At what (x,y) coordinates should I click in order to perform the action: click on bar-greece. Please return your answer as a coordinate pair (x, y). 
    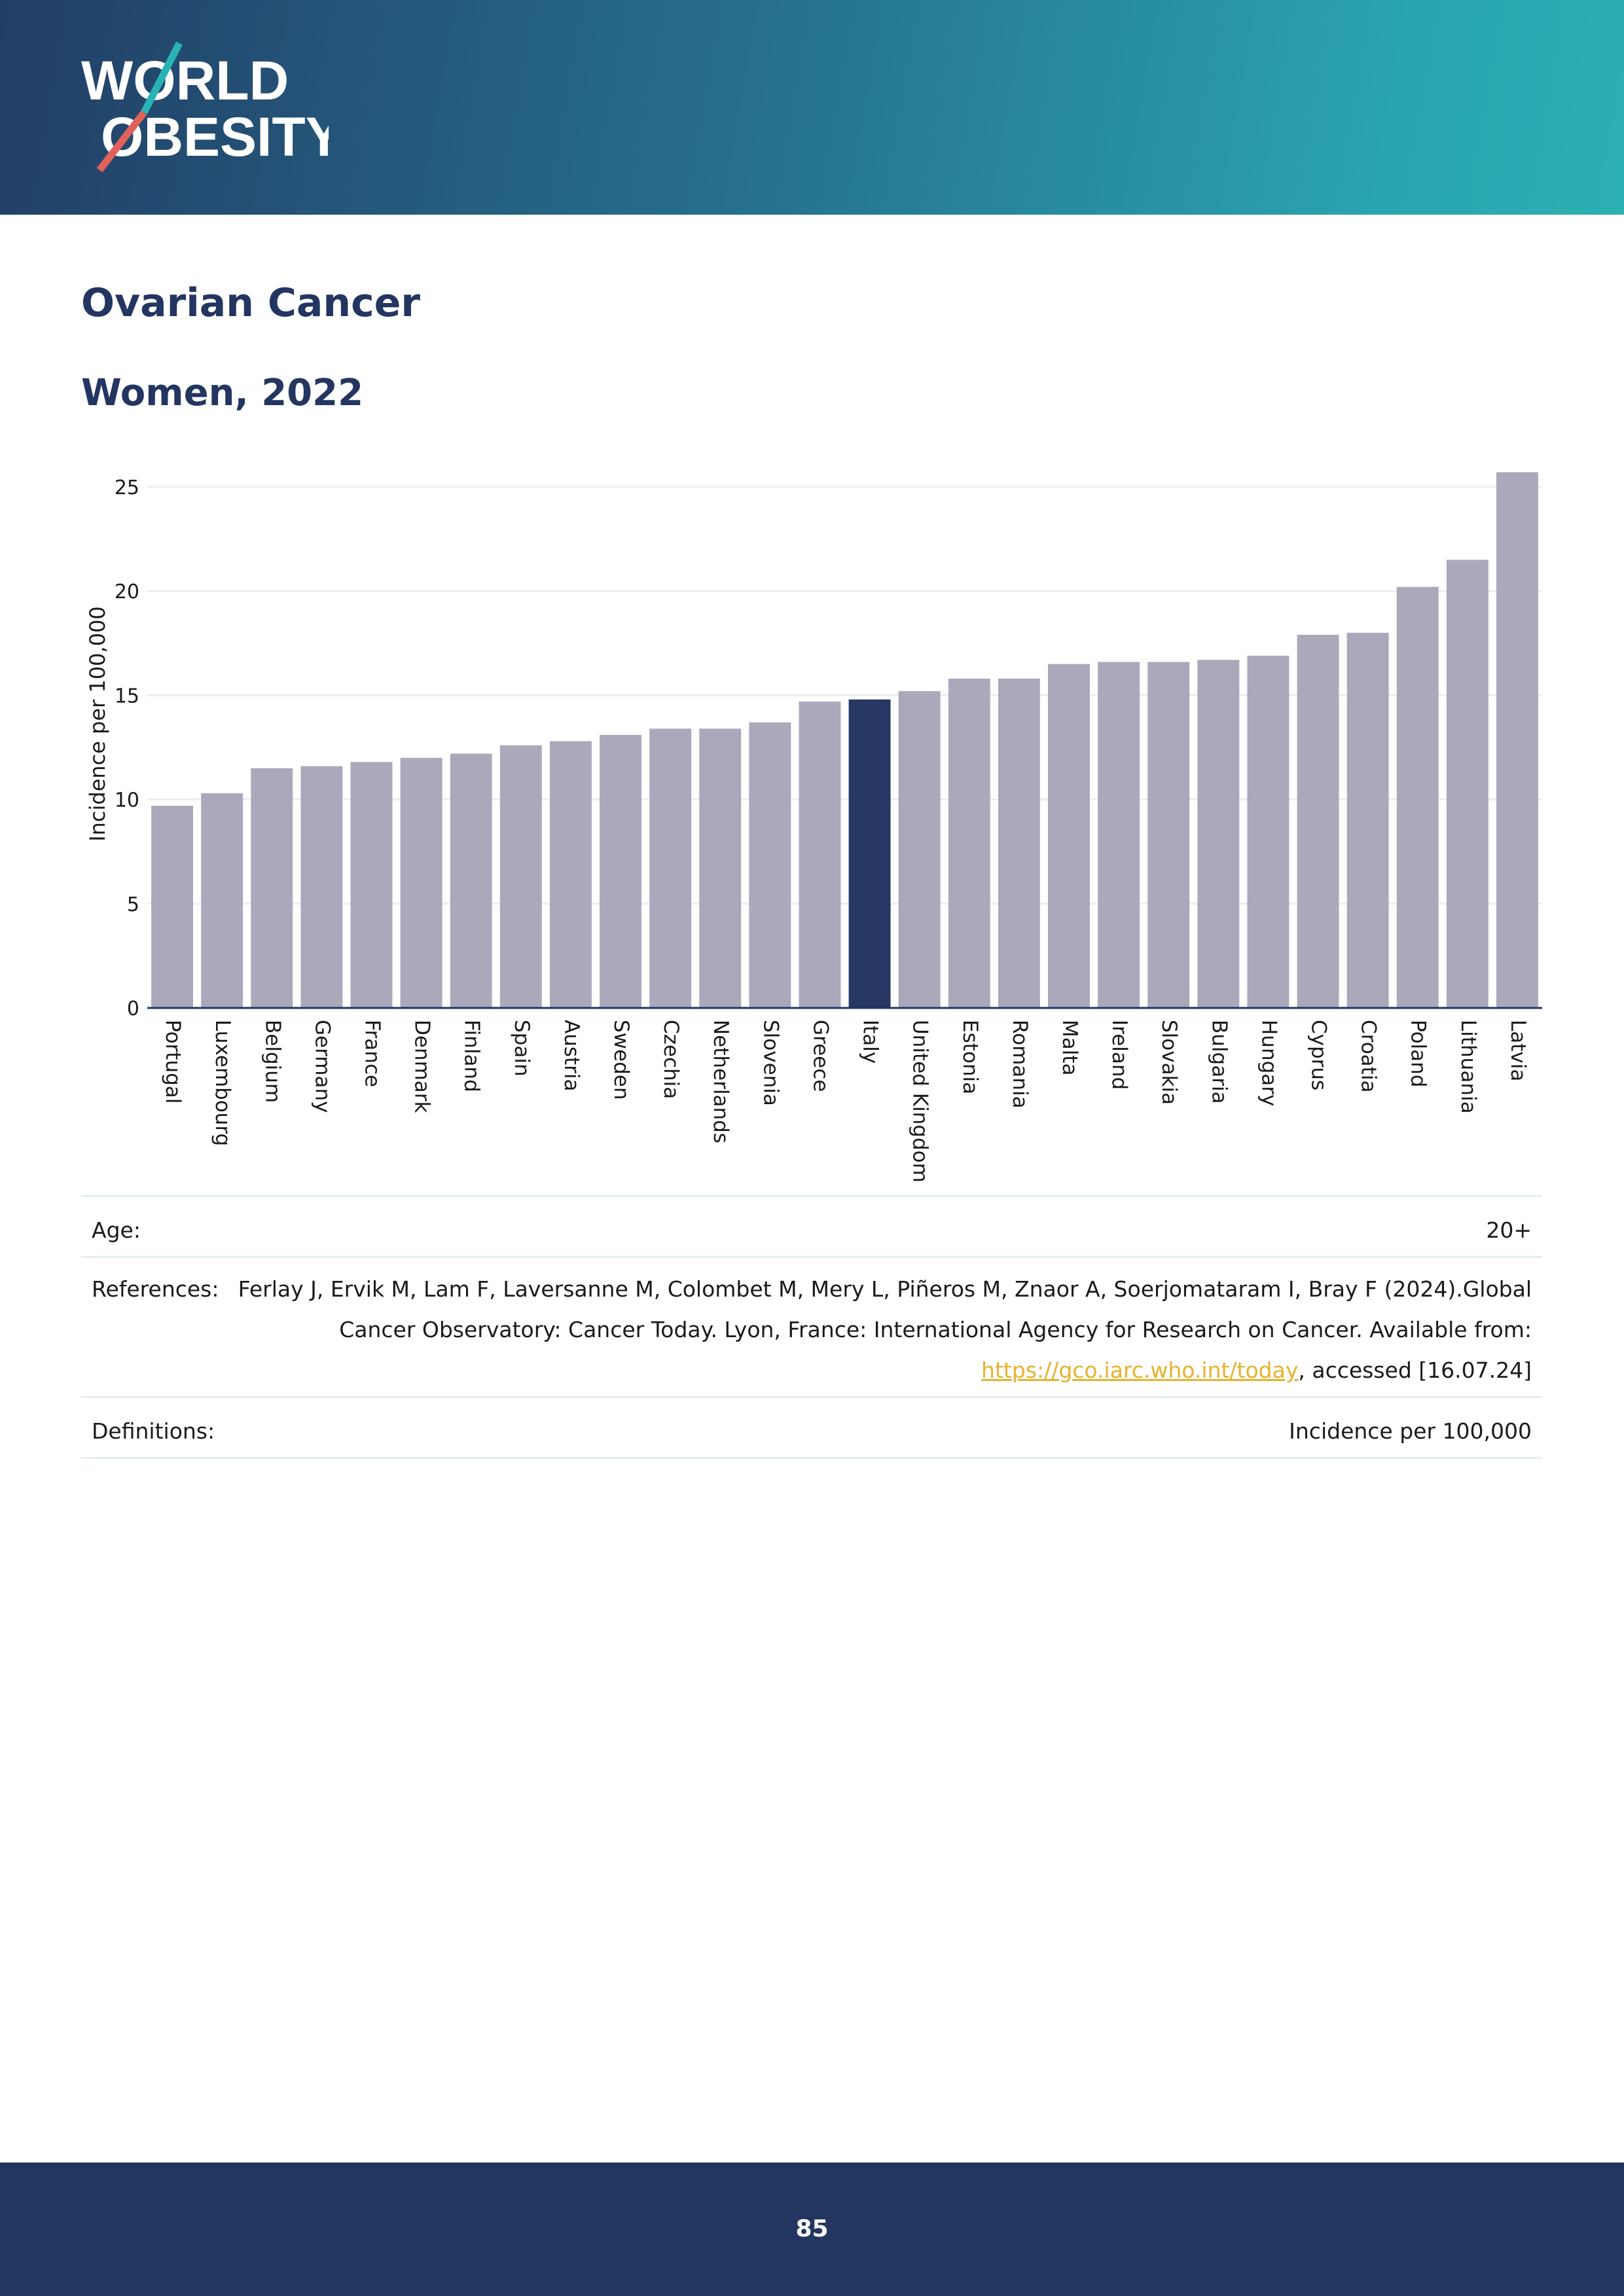
    Looking at the image, I should click on (820, 854).